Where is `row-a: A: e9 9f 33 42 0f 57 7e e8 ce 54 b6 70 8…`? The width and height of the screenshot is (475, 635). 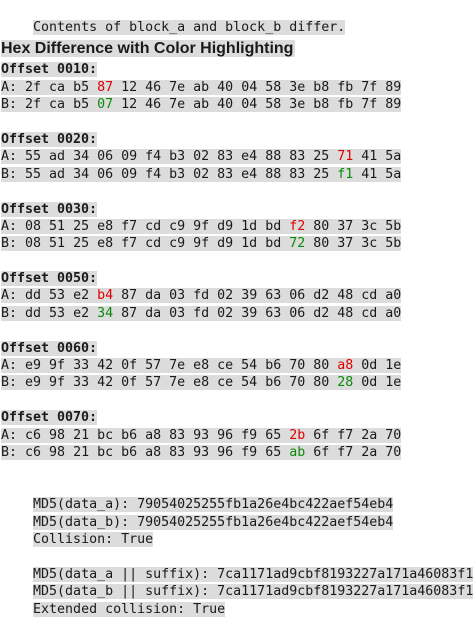 row-a: A: e9 9f 33 42 0f 57 7e e8 ce 54 b6 70 8… is located at coordinates (238, 365).